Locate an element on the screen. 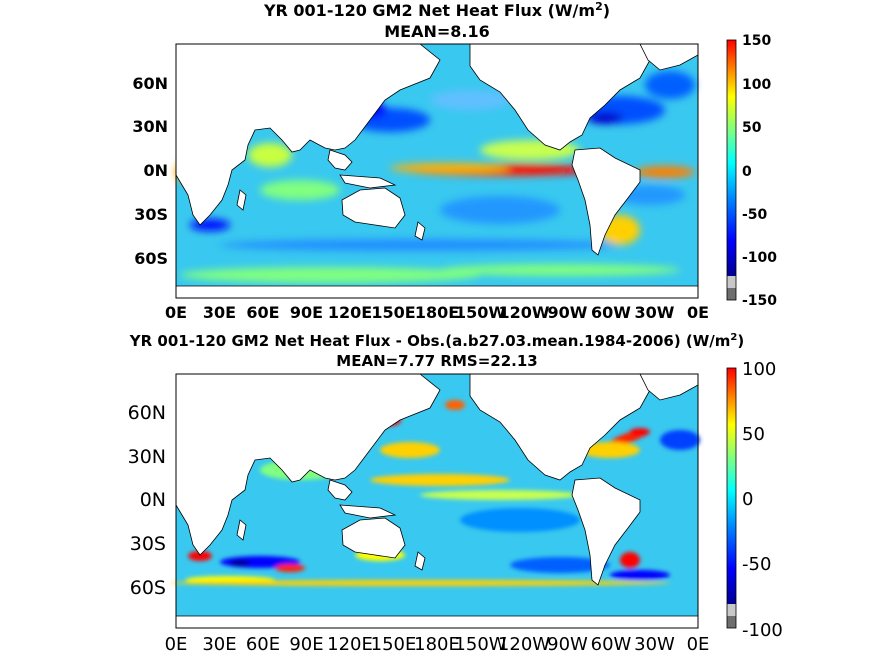 This screenshot has width=875, height=656. panel-top-title: YR 001-120 GM2 Net Heat Flux (W/m2) is located at coordinates (436, 10).